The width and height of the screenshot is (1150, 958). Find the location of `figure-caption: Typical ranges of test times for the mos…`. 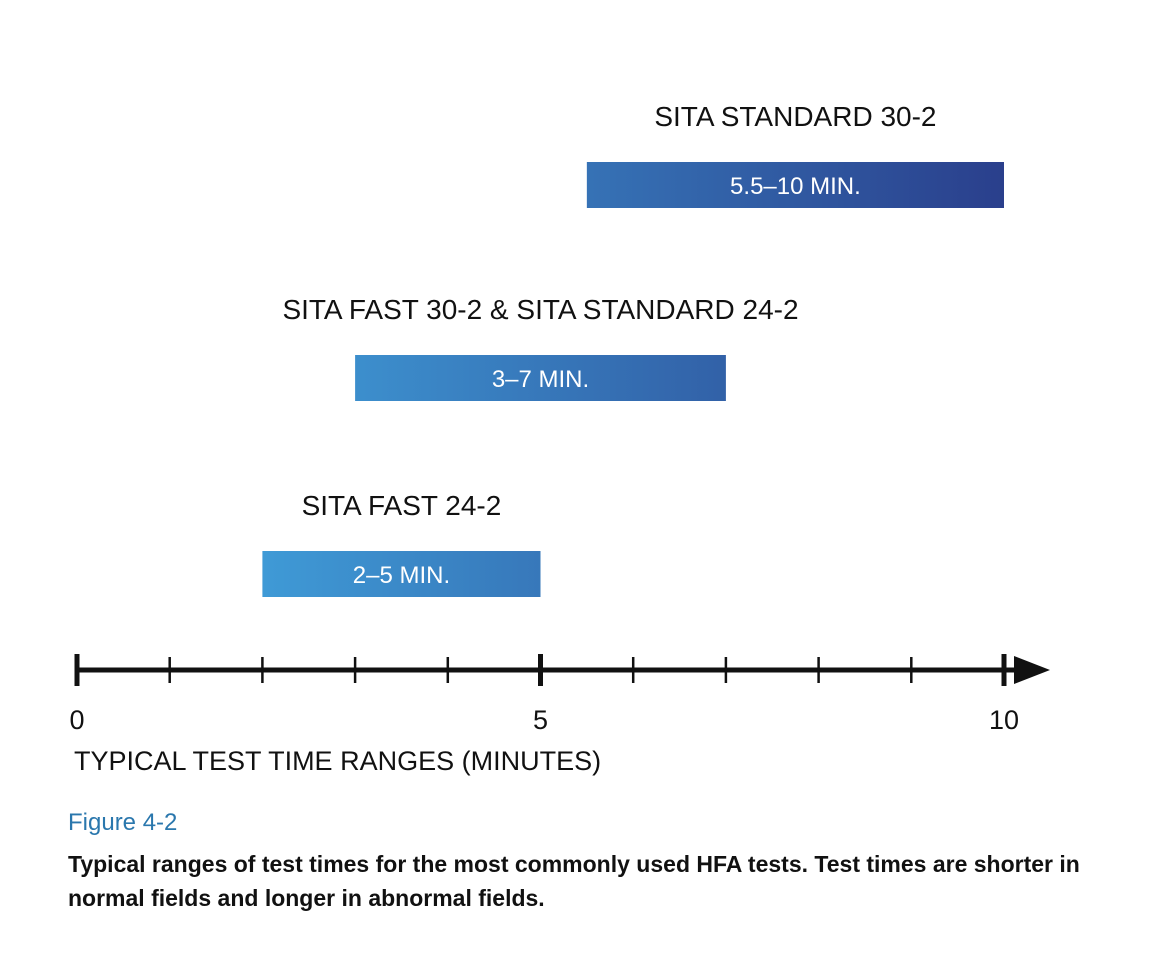

figure-caption: Typical ranges of test times for the mos… is located at coordinates (574, 881).